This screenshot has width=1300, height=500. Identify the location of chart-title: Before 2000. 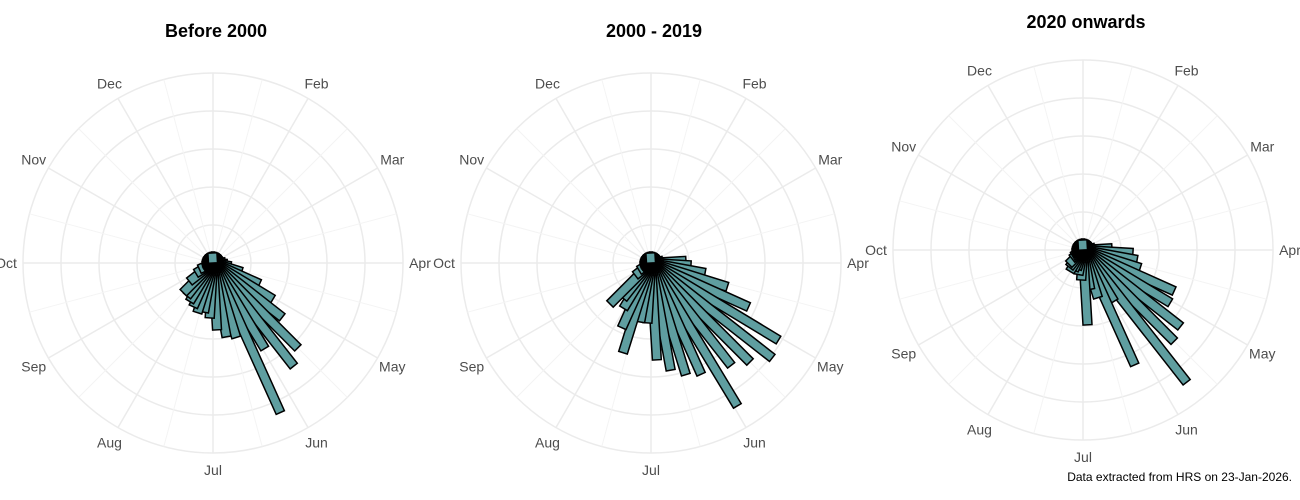
(216, 31).